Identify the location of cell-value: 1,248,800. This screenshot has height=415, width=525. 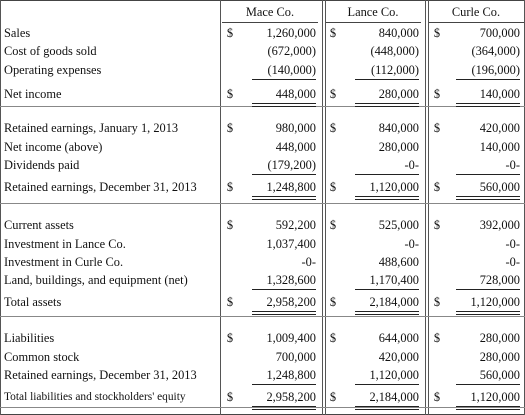
(291, 187).